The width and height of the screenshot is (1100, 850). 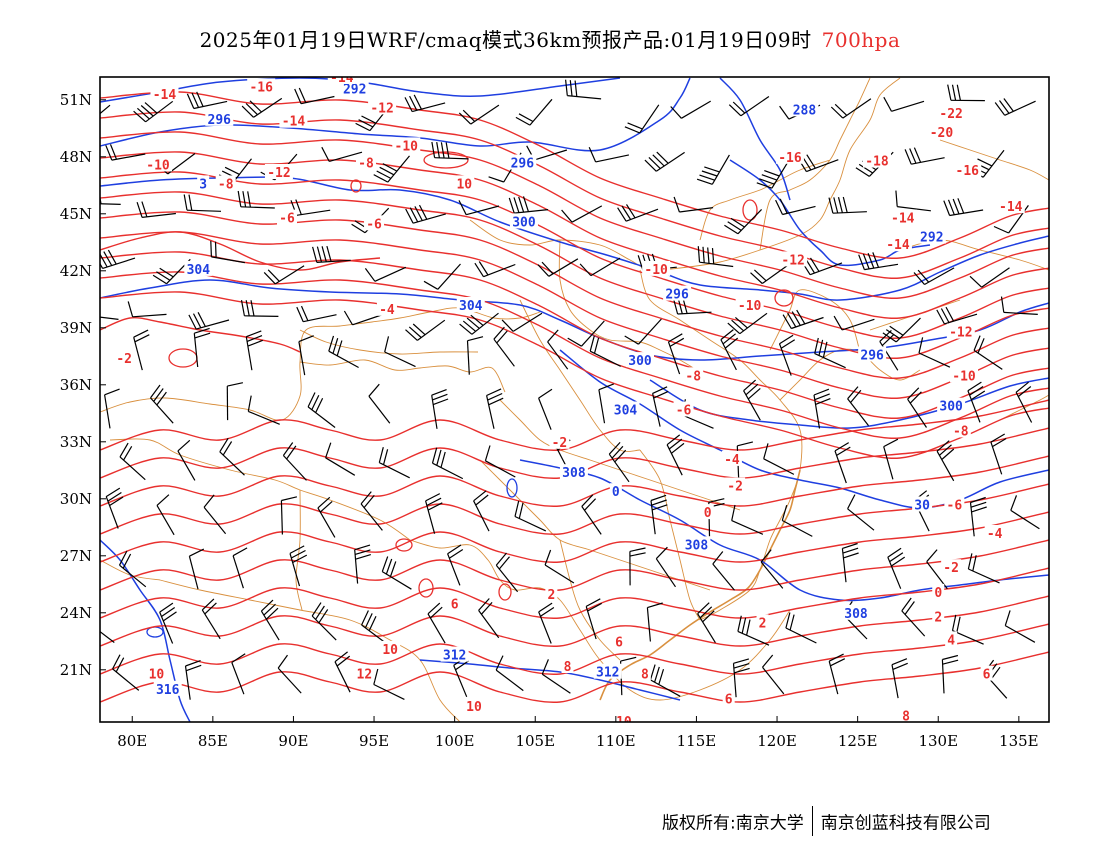 I want to click on svg-text: 30, so click(x=922, y=506).